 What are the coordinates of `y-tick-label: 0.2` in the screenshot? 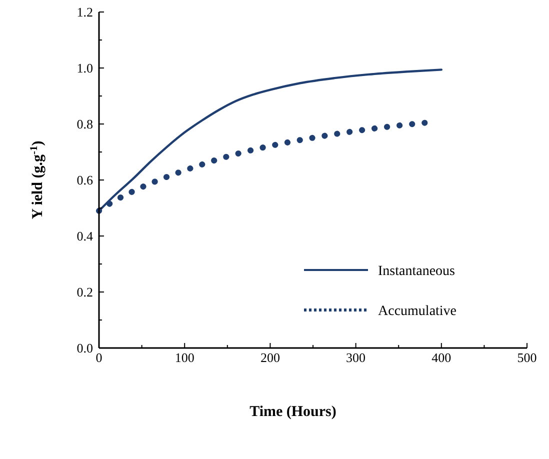 It's located at (84, 292).